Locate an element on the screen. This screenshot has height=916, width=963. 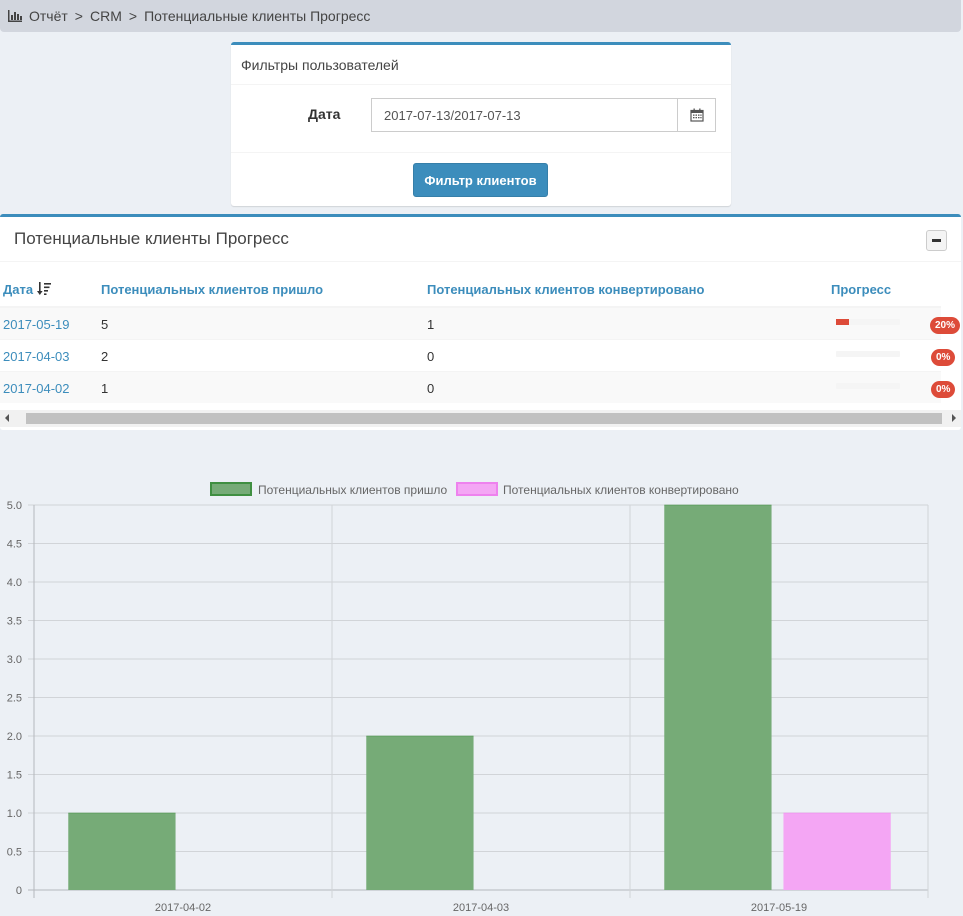
row-date-link: 2017-05-19 is located at coordinates (36, 324).